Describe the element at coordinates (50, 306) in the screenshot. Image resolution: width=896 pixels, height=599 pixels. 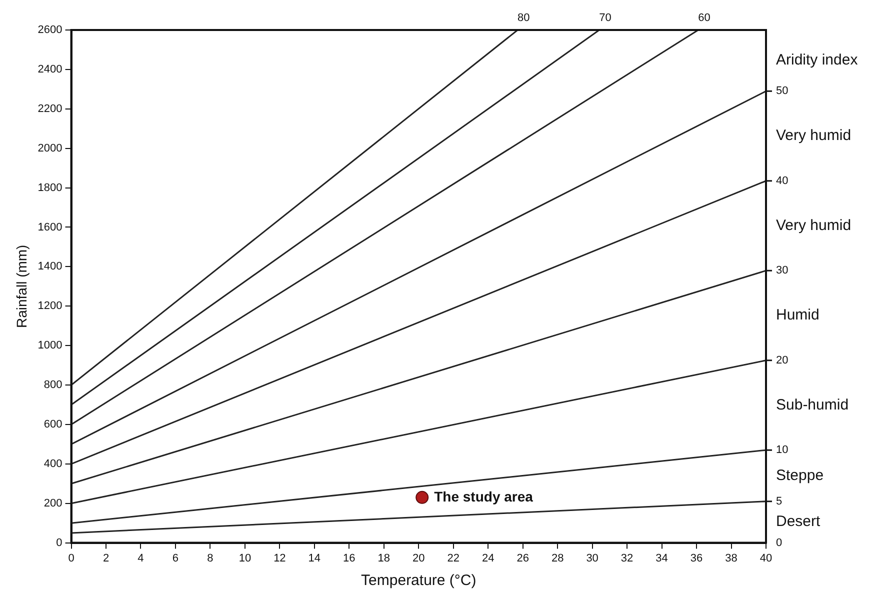
I see `y-tick-label: 1200` at that location.